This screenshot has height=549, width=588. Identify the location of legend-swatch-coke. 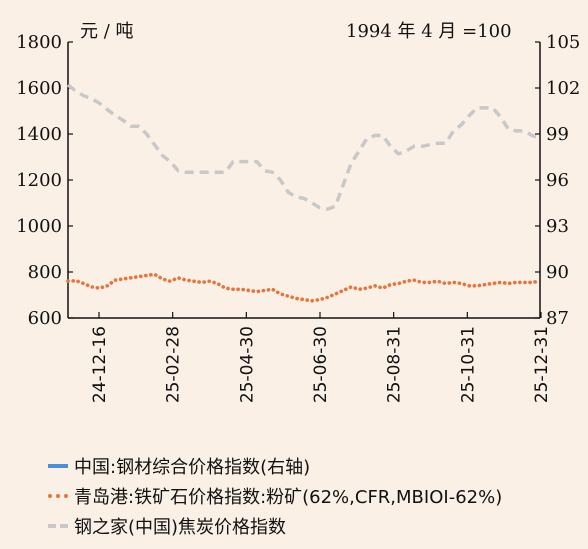
(58, 526).